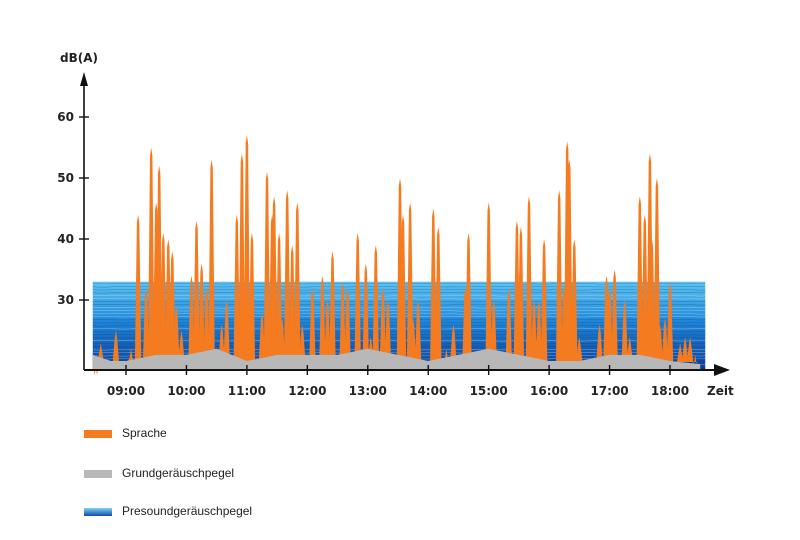  What do you see at coordinates (187, 511) in the screenshot?
I see `legend-label-presoundgeraeuschpegel: Presoundgeräuschpegel` at bounding box center [187, 511].